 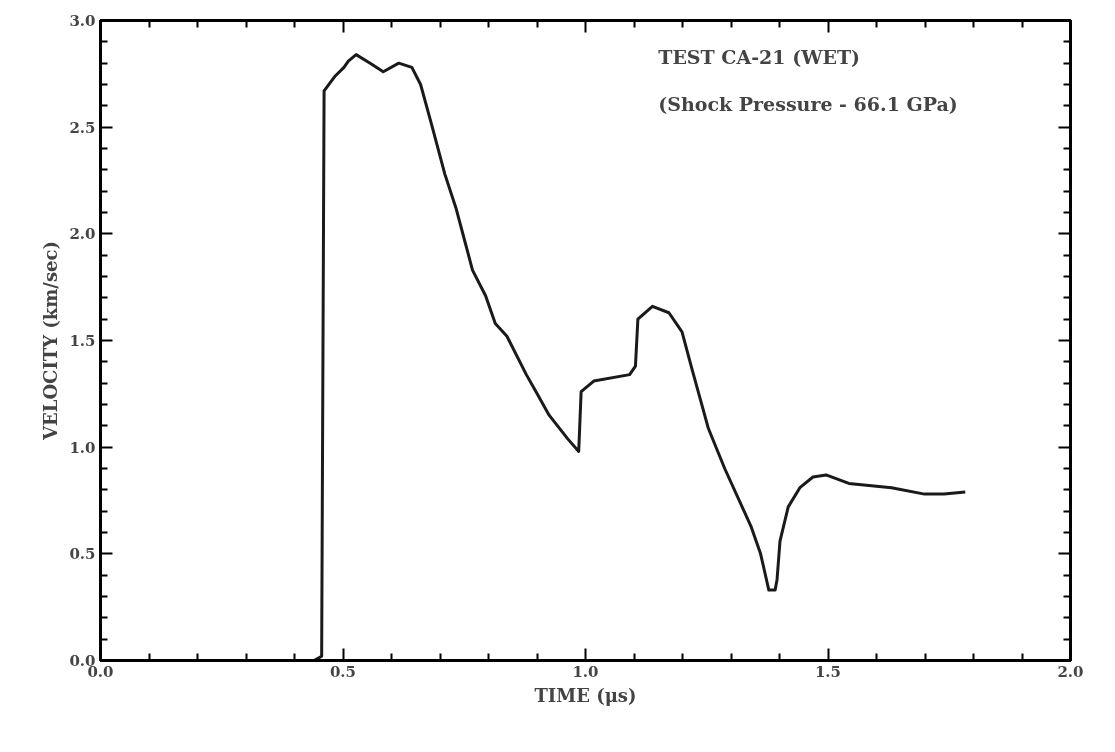 What do you see at coordinates (759, 56) in the screenshot?
I see `annotation: TEST CA-21 (WET)` at bounding box center [759, 56].